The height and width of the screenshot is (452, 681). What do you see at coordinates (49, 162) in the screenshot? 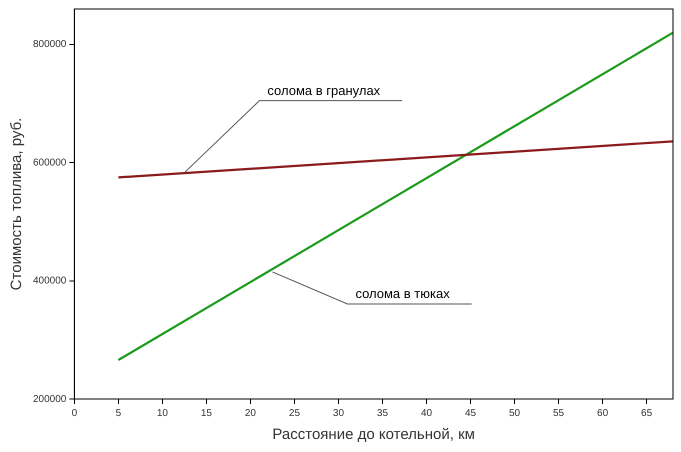
I see `y-tick-label: 600000` at bounding box center [49, 162].